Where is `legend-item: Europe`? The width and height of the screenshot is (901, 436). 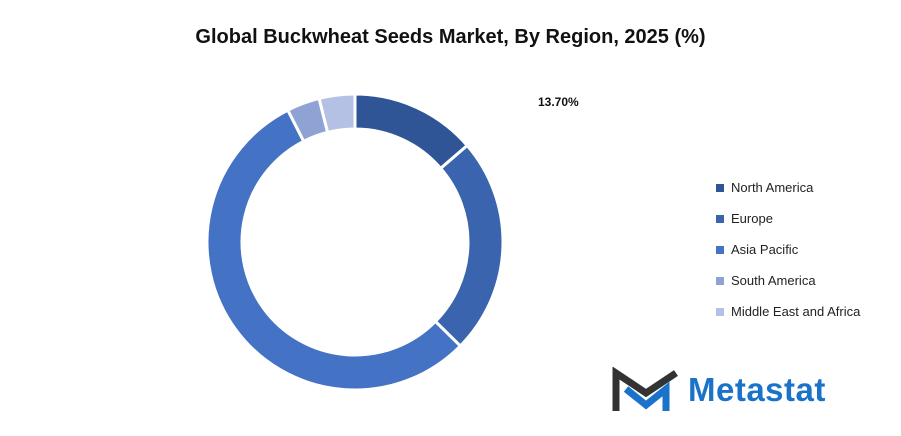 legend-item: Europe is located at coordinates (788, 218).